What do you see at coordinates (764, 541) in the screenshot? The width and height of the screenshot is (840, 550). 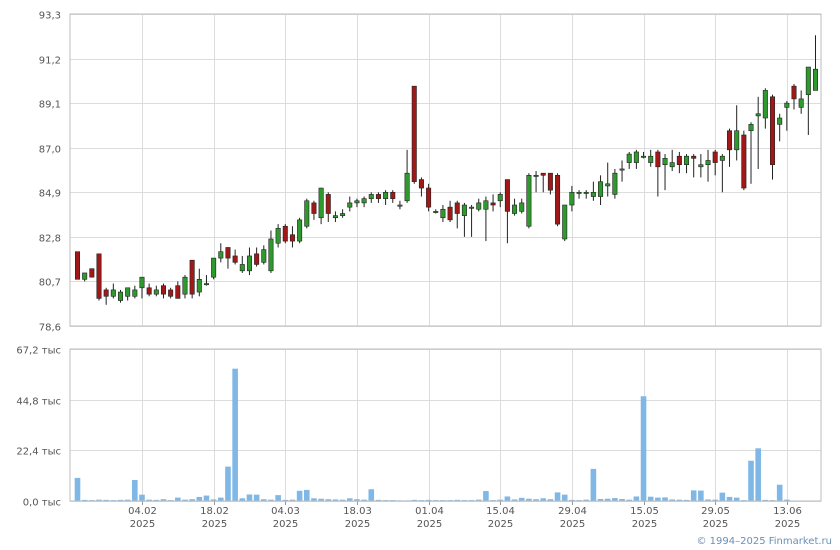 I see `copyright-link: © 1994–2025 Finmarket.ru` at bounding box center [764, 541].